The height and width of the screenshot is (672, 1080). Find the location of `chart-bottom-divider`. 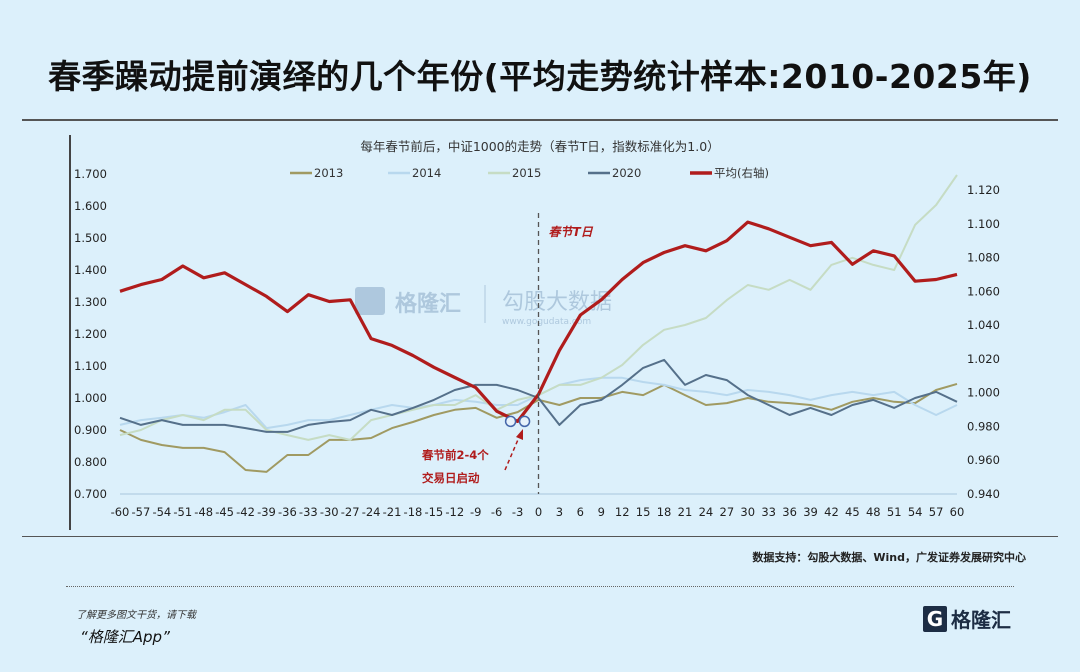

chart-bottom-divider is located at coordinates (540, 536).